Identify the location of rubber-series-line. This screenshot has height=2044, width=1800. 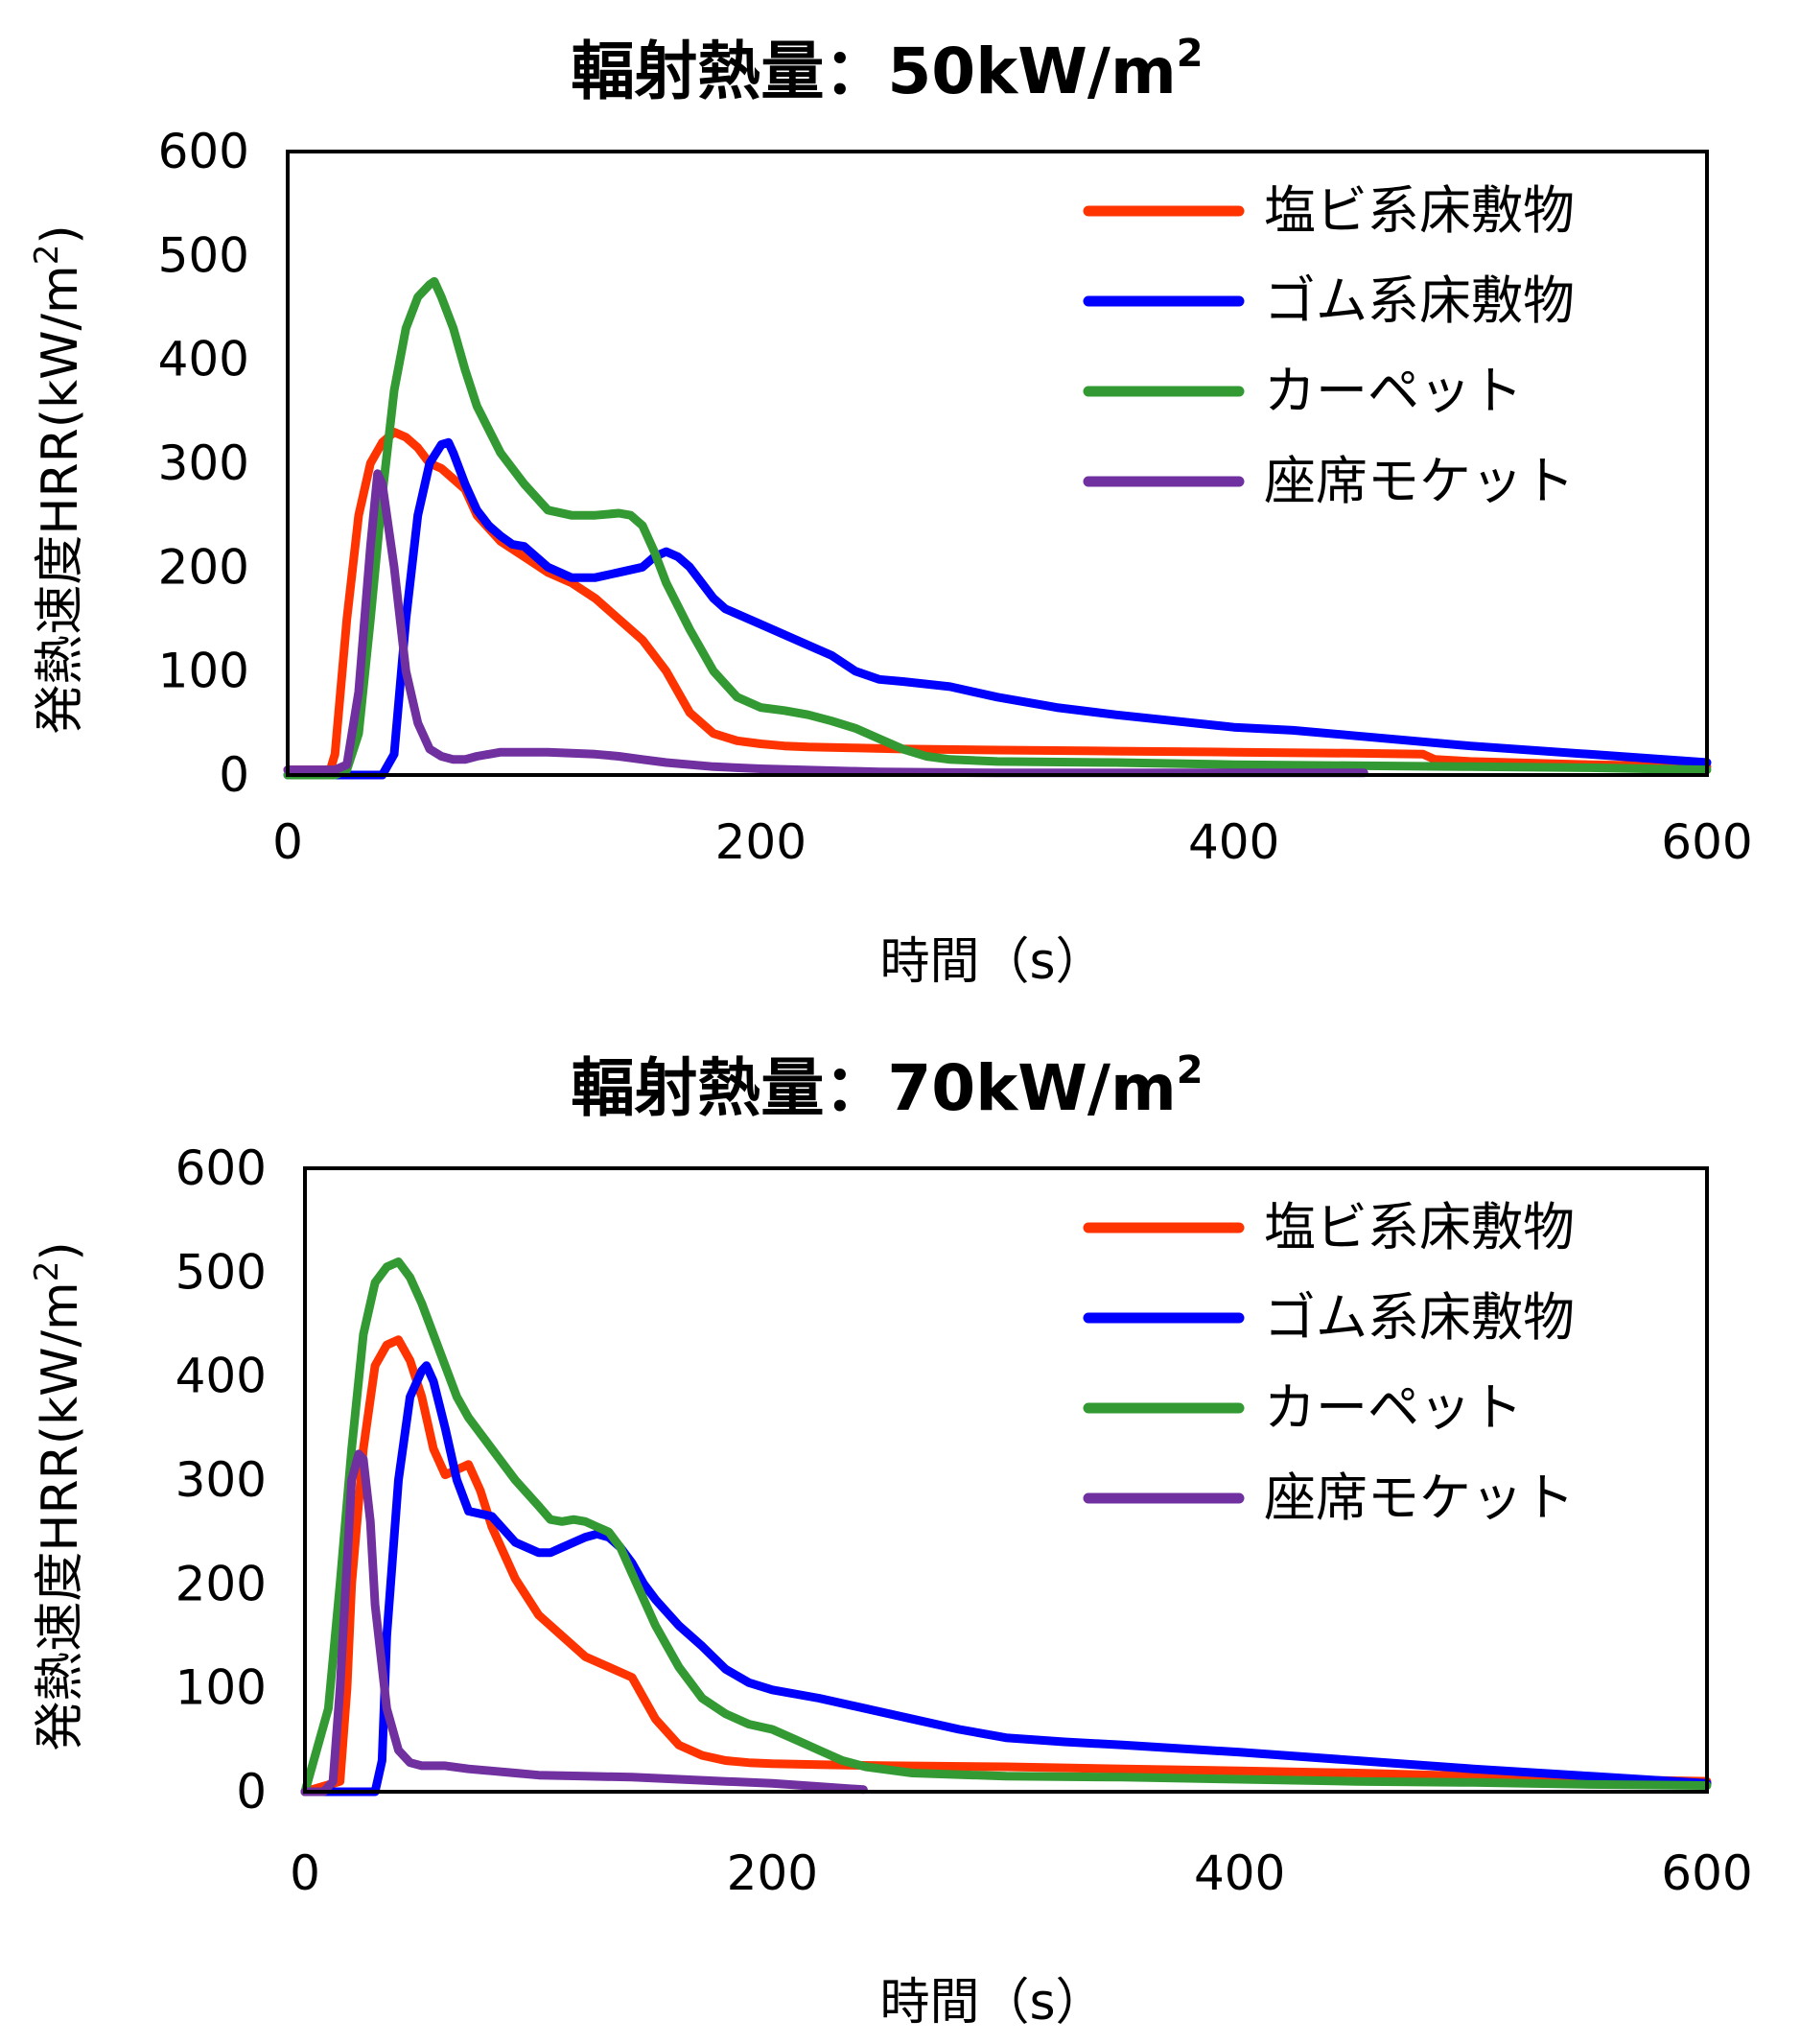
(998, 608).